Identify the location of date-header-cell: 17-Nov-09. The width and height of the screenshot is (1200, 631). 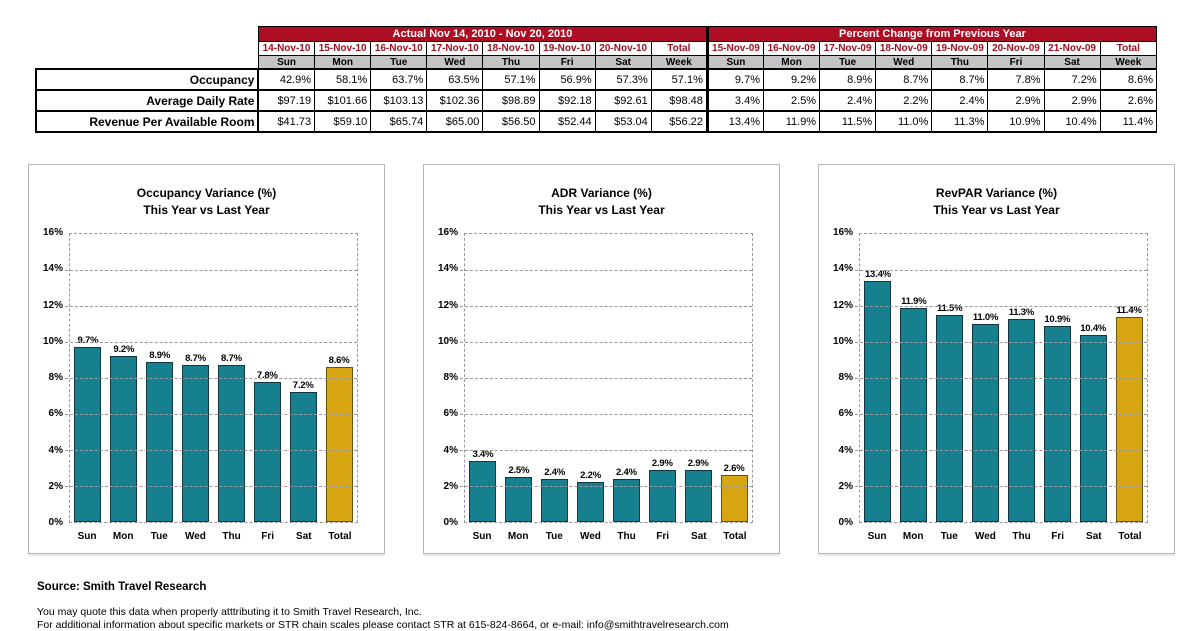
(848, 48).